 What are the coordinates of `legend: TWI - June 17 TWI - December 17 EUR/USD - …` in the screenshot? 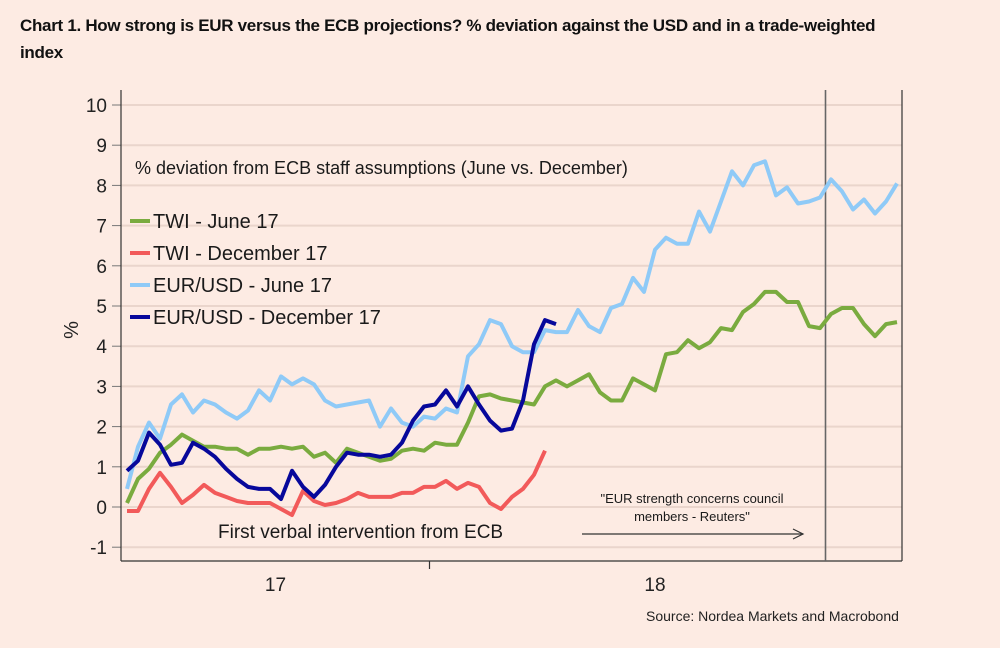 It's located at (255, 270).